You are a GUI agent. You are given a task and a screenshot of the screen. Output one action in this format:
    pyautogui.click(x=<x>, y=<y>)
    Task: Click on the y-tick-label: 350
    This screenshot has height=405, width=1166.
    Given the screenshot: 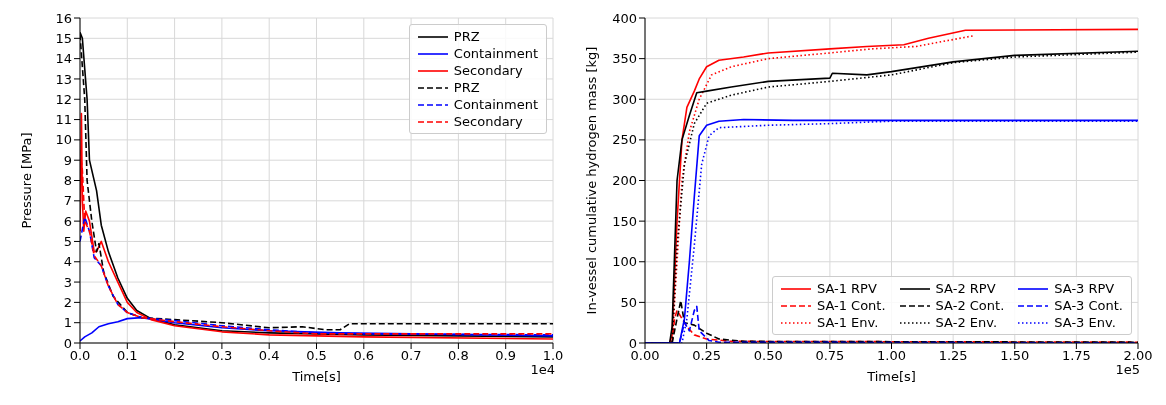 What is the action you would take?
    pyautogui.click(x=624, y=59)
    